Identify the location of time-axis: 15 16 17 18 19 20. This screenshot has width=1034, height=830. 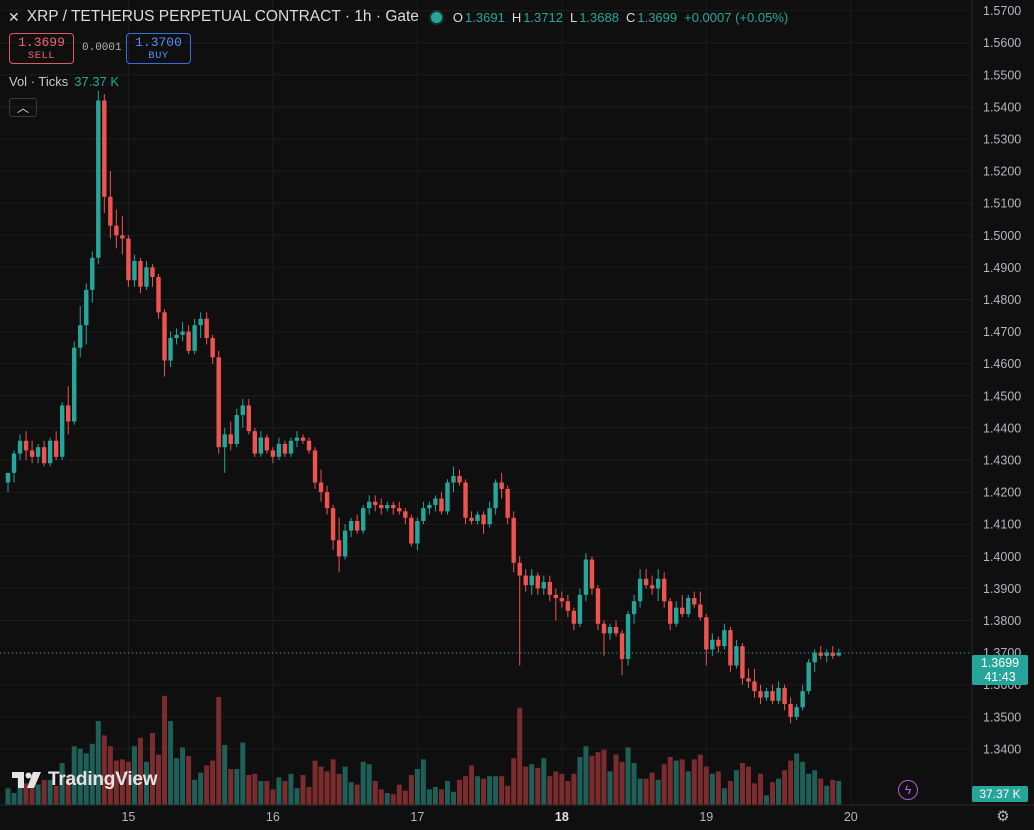
(489, 817).